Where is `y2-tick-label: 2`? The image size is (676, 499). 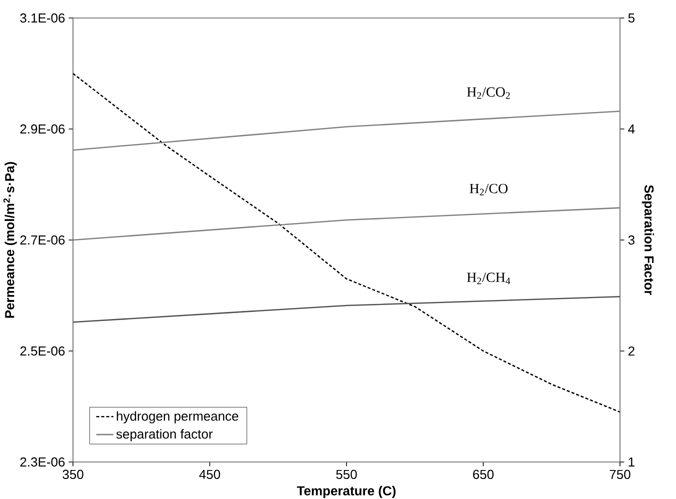 y2-tick-label: 2 is located at coordinates (631, 351).